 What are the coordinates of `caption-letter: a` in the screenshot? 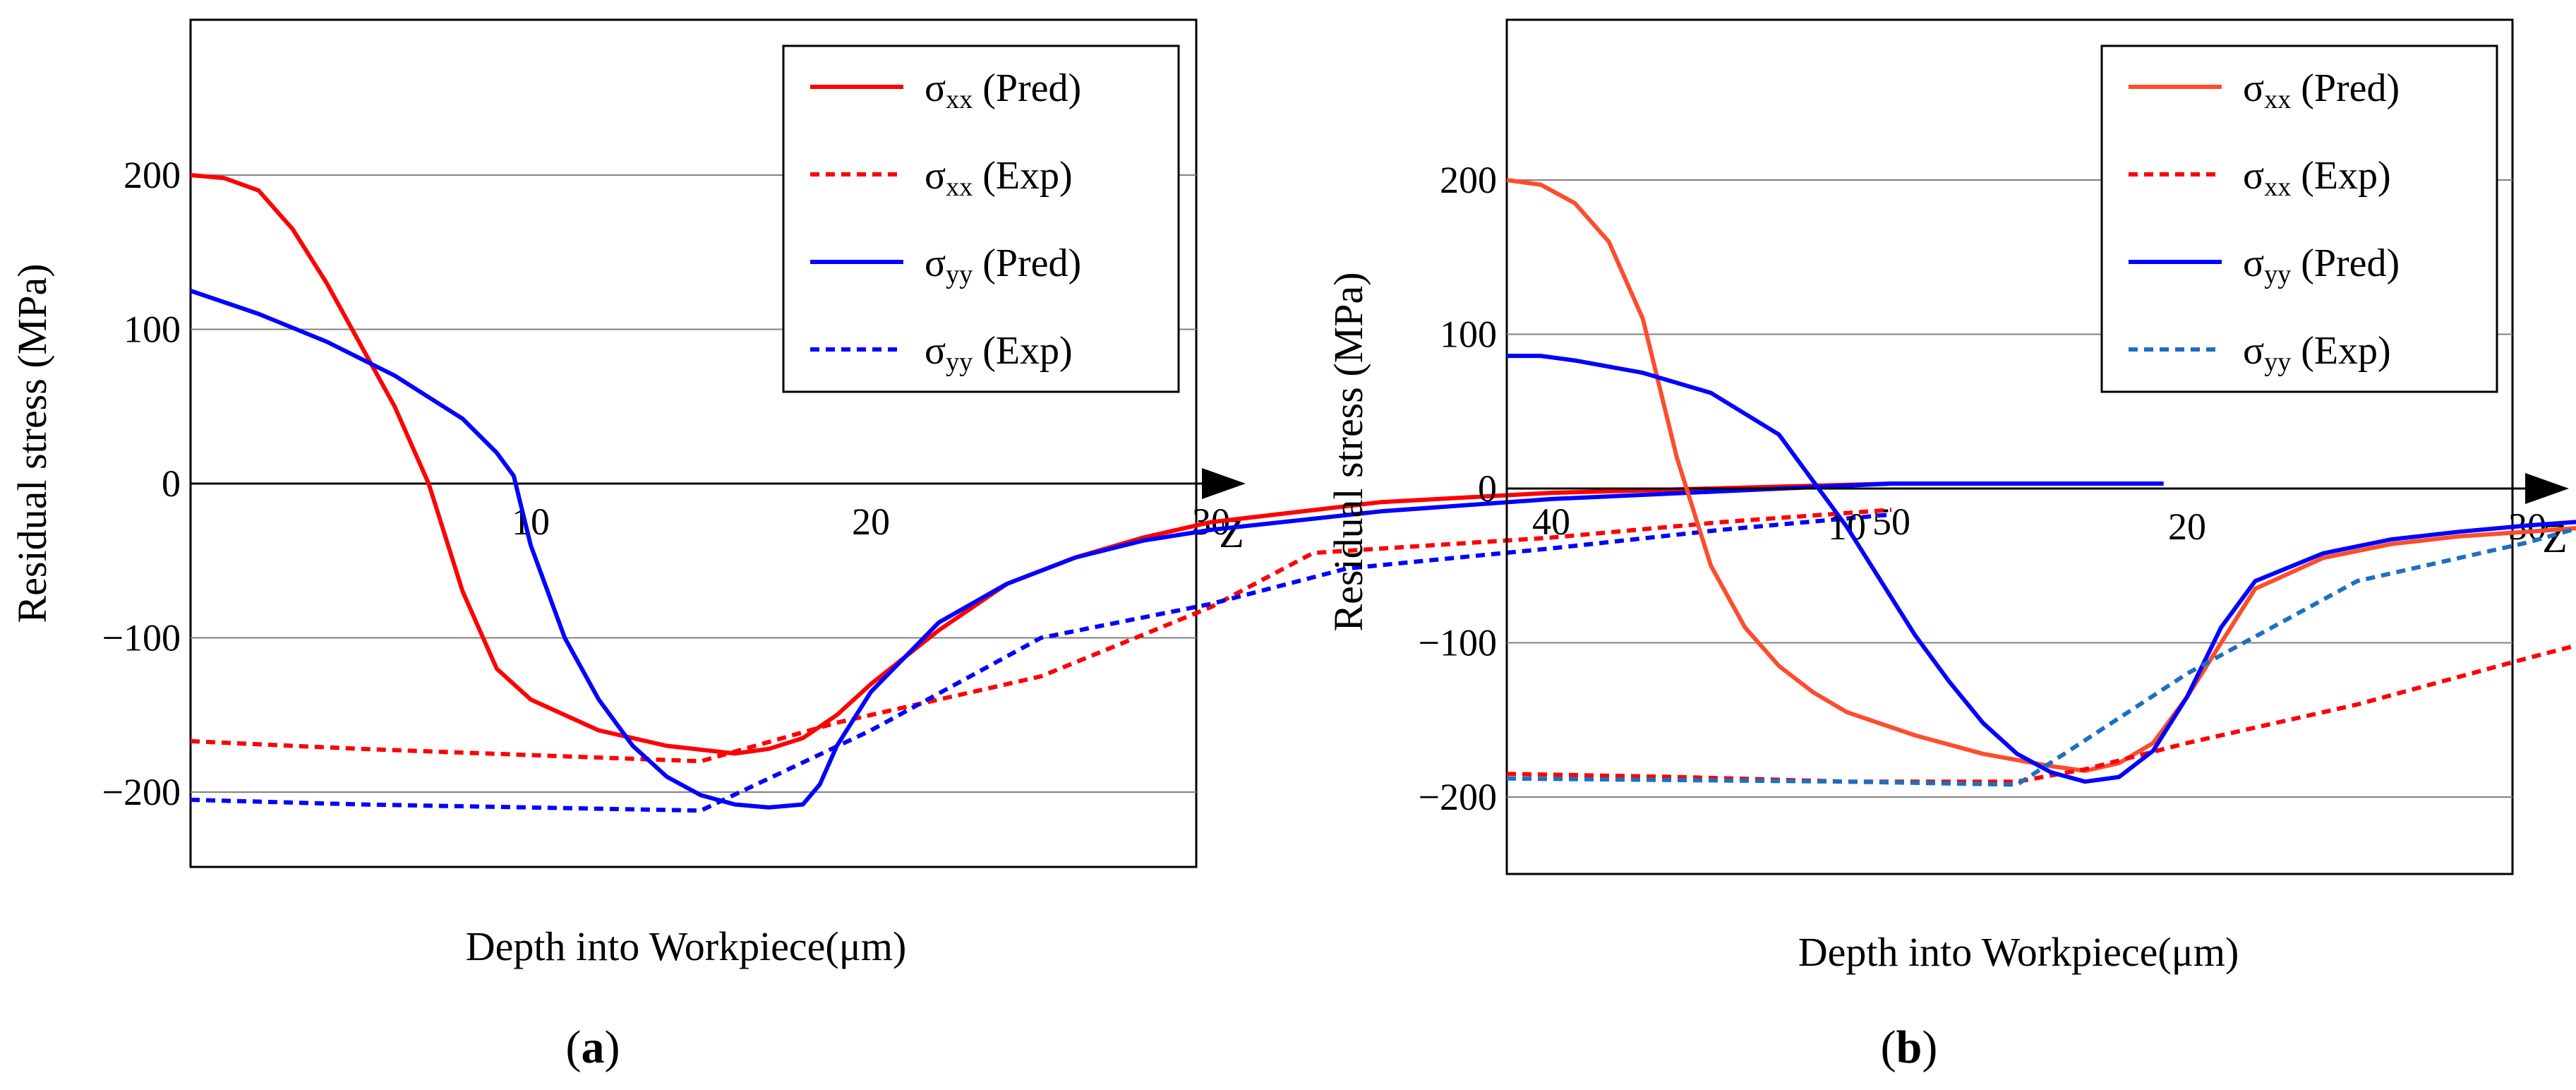 It's located at (593, 1047).